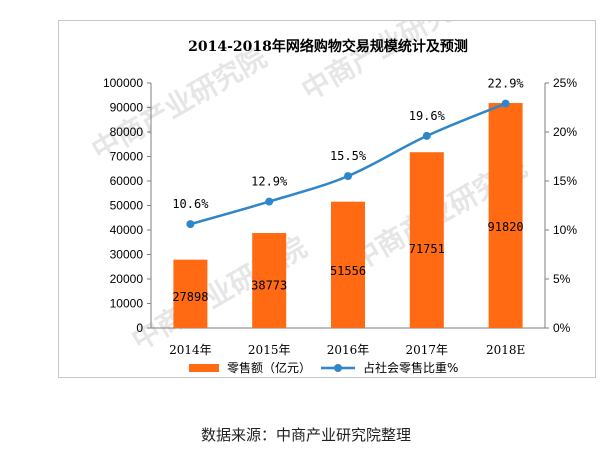  What do you see at coordinates (348, 156) in the screenshot?
I see `line-data-label: 15.5%` at bounding box center [348, 156].